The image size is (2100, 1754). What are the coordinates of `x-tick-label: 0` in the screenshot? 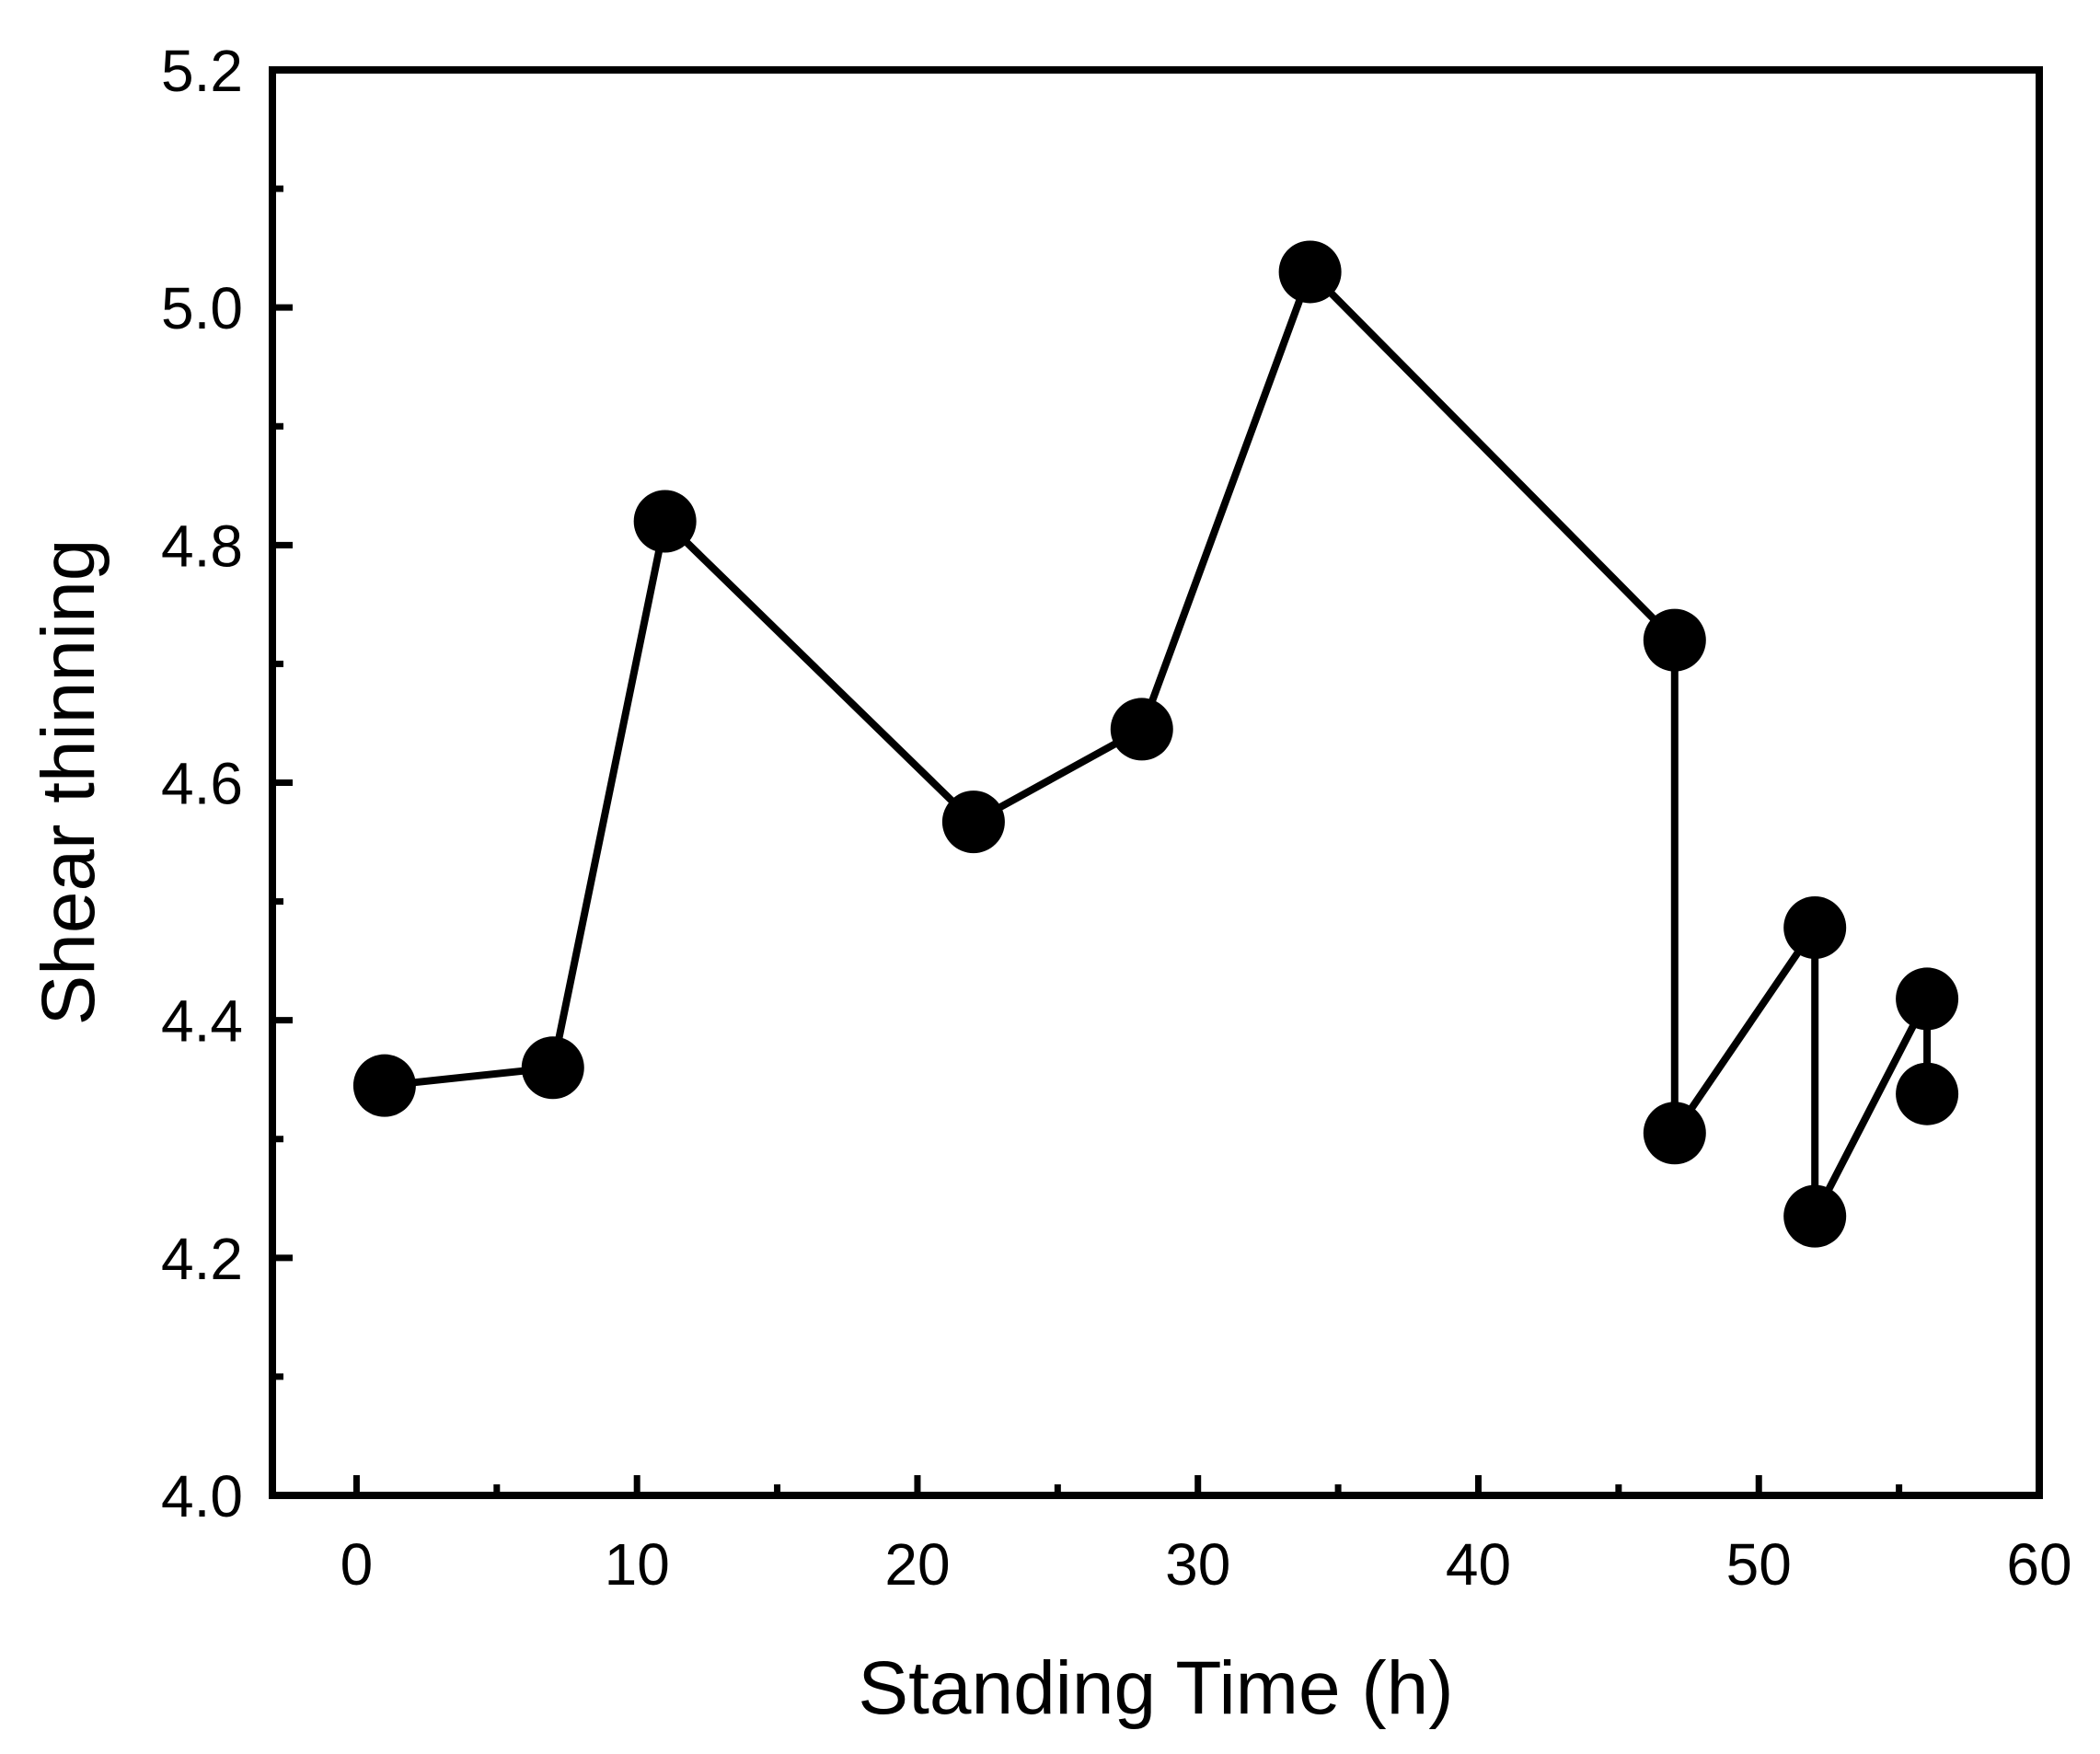 It's located at (357, 1564).